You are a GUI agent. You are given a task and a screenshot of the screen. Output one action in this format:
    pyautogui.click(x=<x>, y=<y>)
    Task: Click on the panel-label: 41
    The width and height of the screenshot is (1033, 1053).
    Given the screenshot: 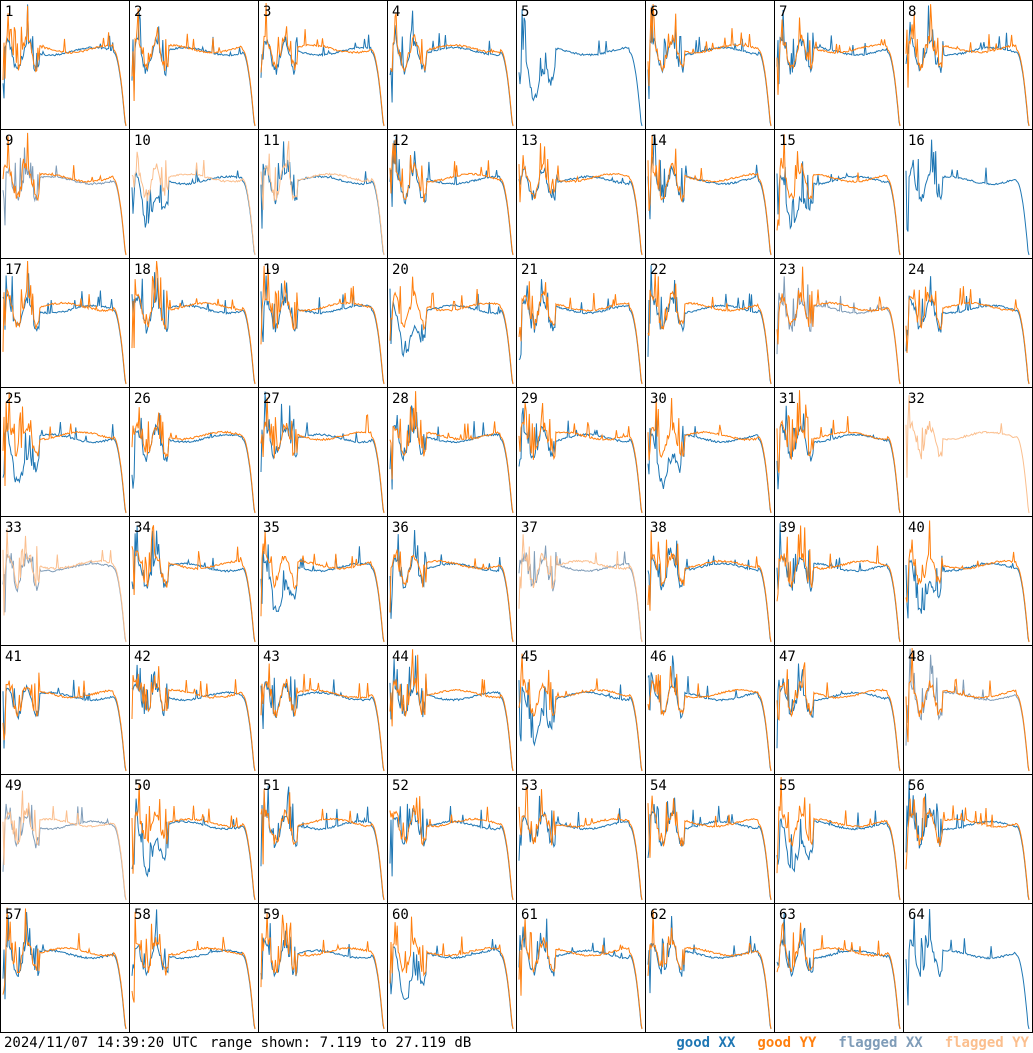 What is the action you would take?
    pyautogui.click(x=13, y=657)
    